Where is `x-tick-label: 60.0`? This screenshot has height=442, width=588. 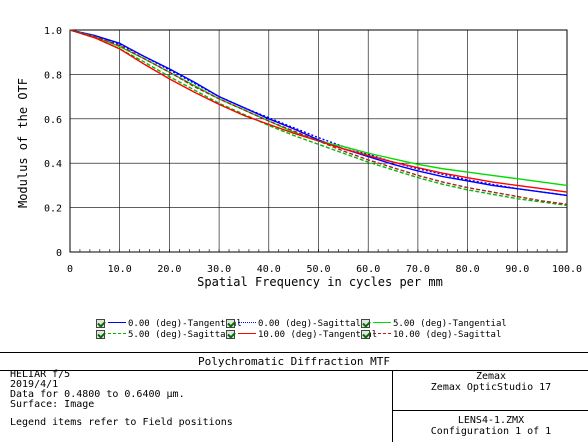 x-tick-label: 60.0 is located at coordinates (368, 269).